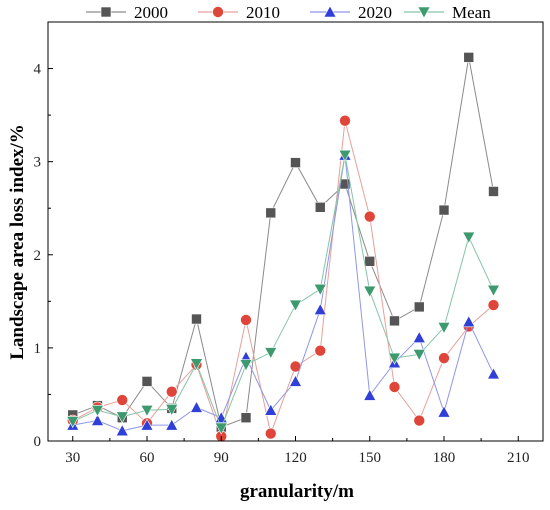  What do you see at coordinates (147, 458) in the screenshot?
I see `x-tick-label: 60` at bounding box center [147, 458].